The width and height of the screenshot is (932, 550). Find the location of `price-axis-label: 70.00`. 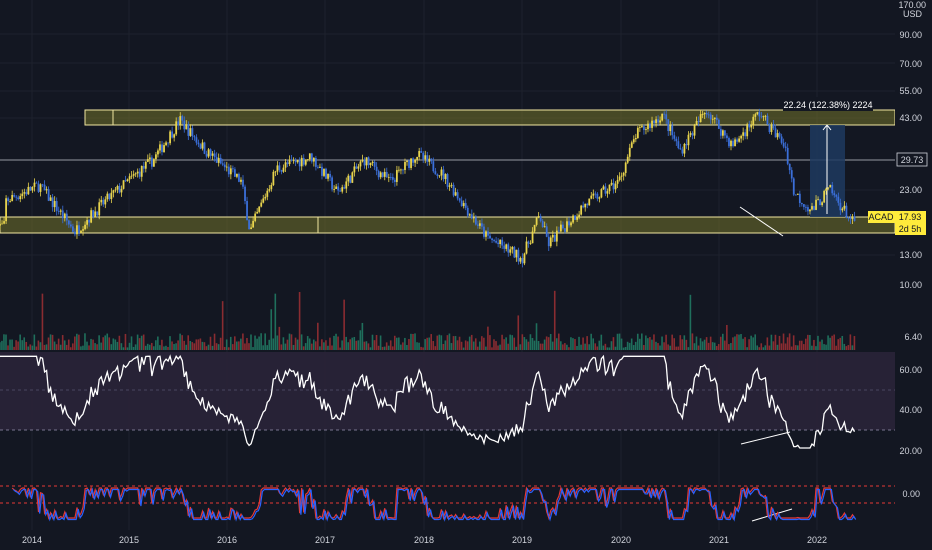

price-axis-label: 70.00 is located at coordinates (910, 64).